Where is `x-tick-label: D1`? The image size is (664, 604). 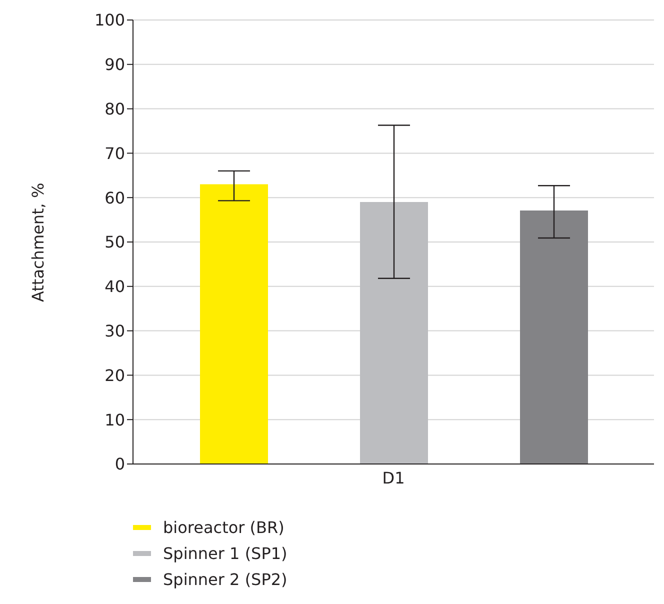 x-tick-label: D1 is located at coordinates (393, 478).